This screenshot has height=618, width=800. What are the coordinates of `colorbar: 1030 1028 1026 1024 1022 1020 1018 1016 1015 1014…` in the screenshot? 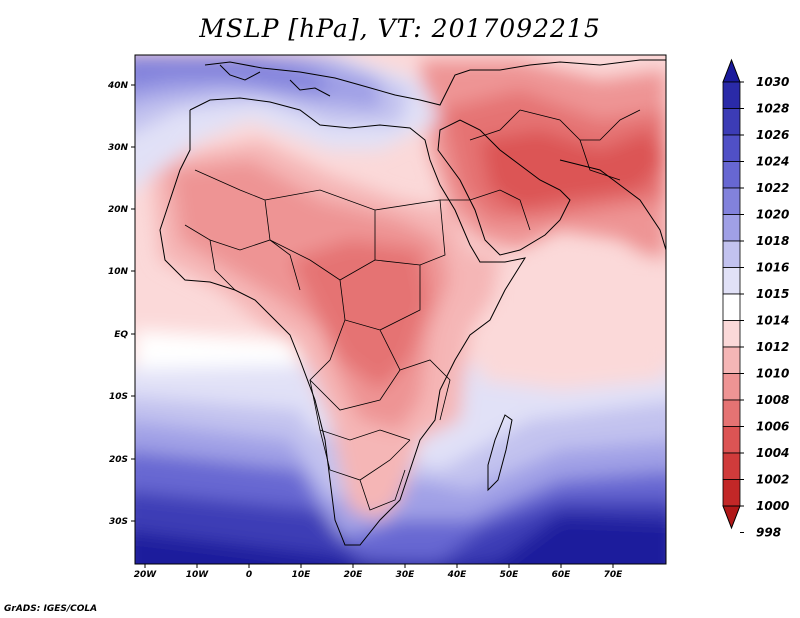 It's located at (755, 299).